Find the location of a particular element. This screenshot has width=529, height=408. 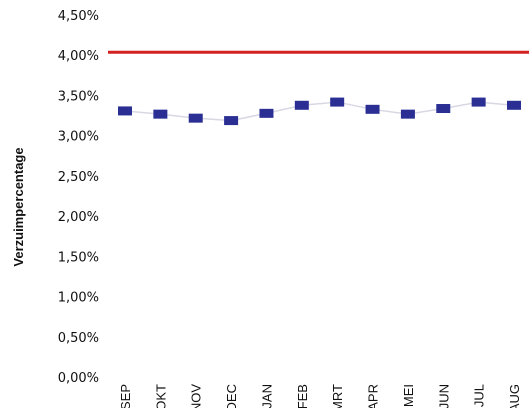

series-line is located at coordinates (319, 111).